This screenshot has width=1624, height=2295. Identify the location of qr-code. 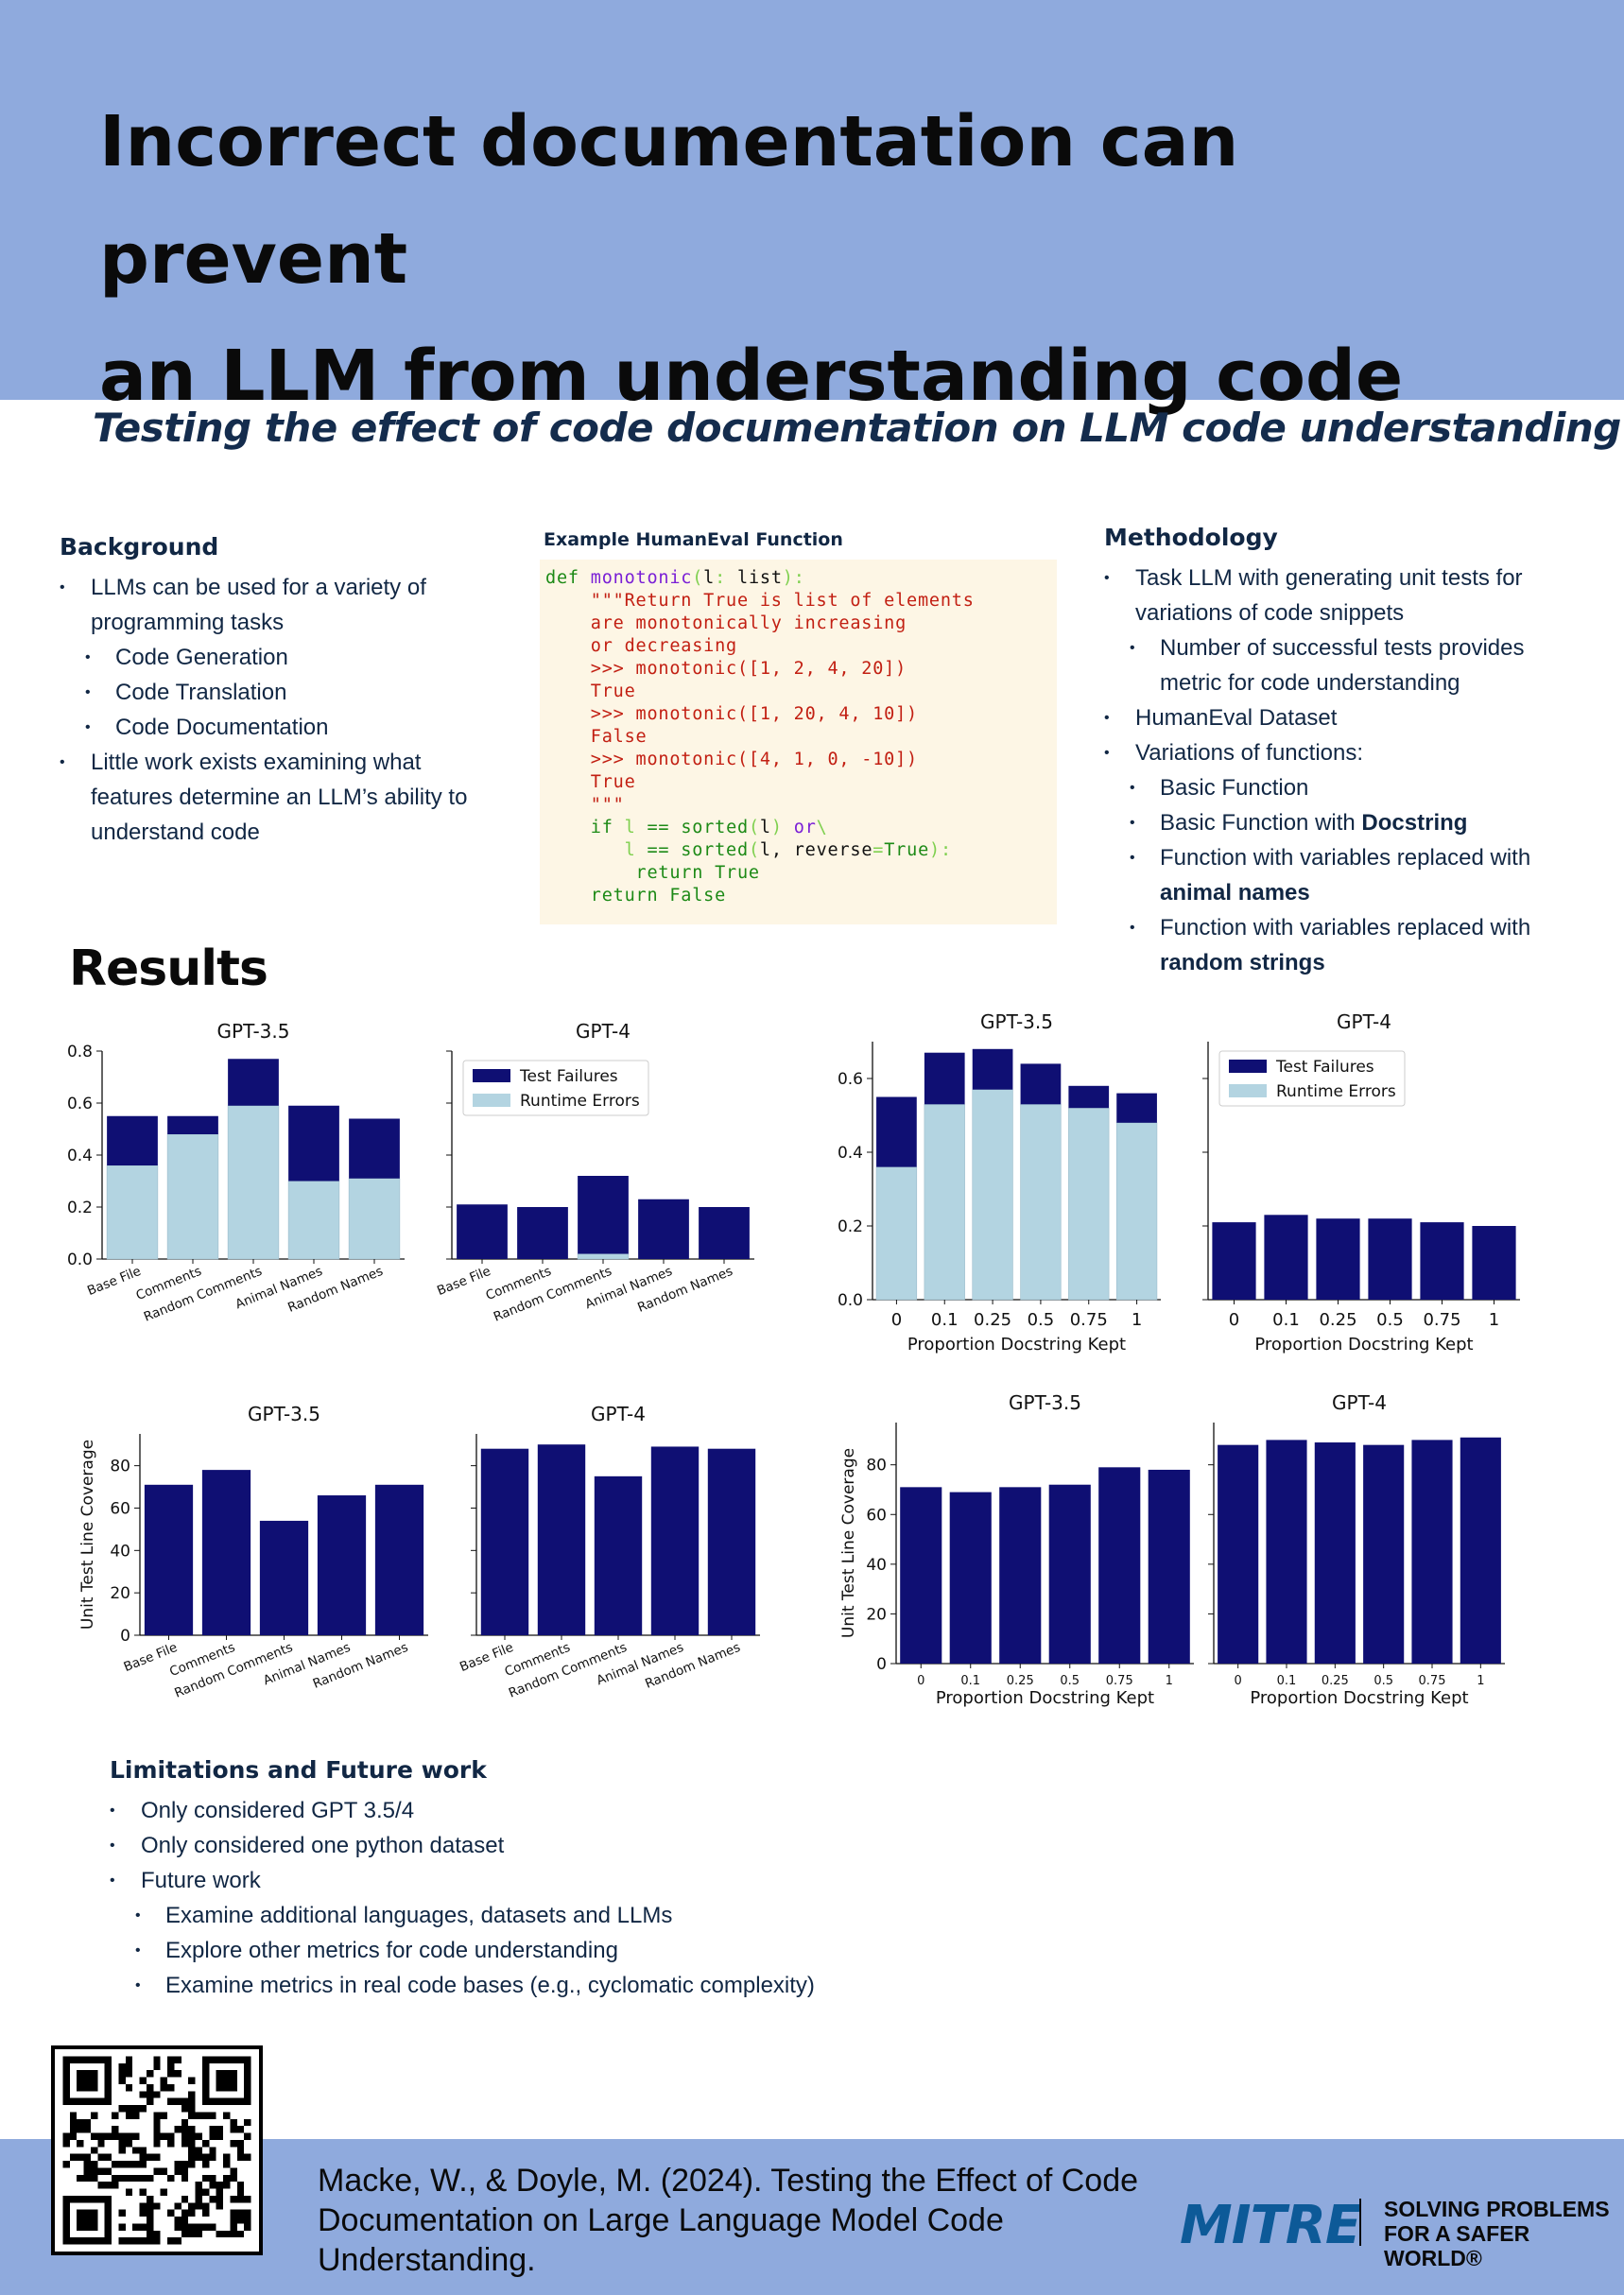
(157, 2150).